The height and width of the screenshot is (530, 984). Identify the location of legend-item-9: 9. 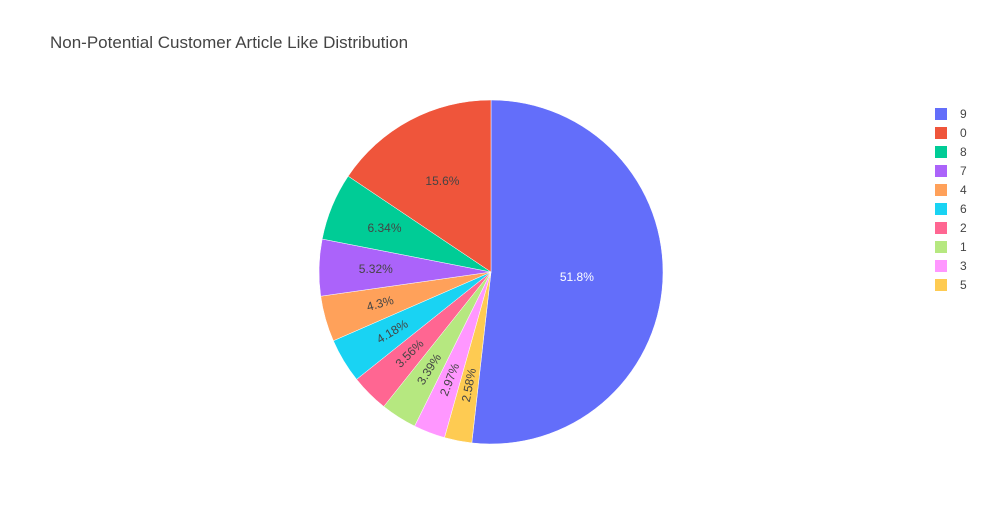
(951, 114).